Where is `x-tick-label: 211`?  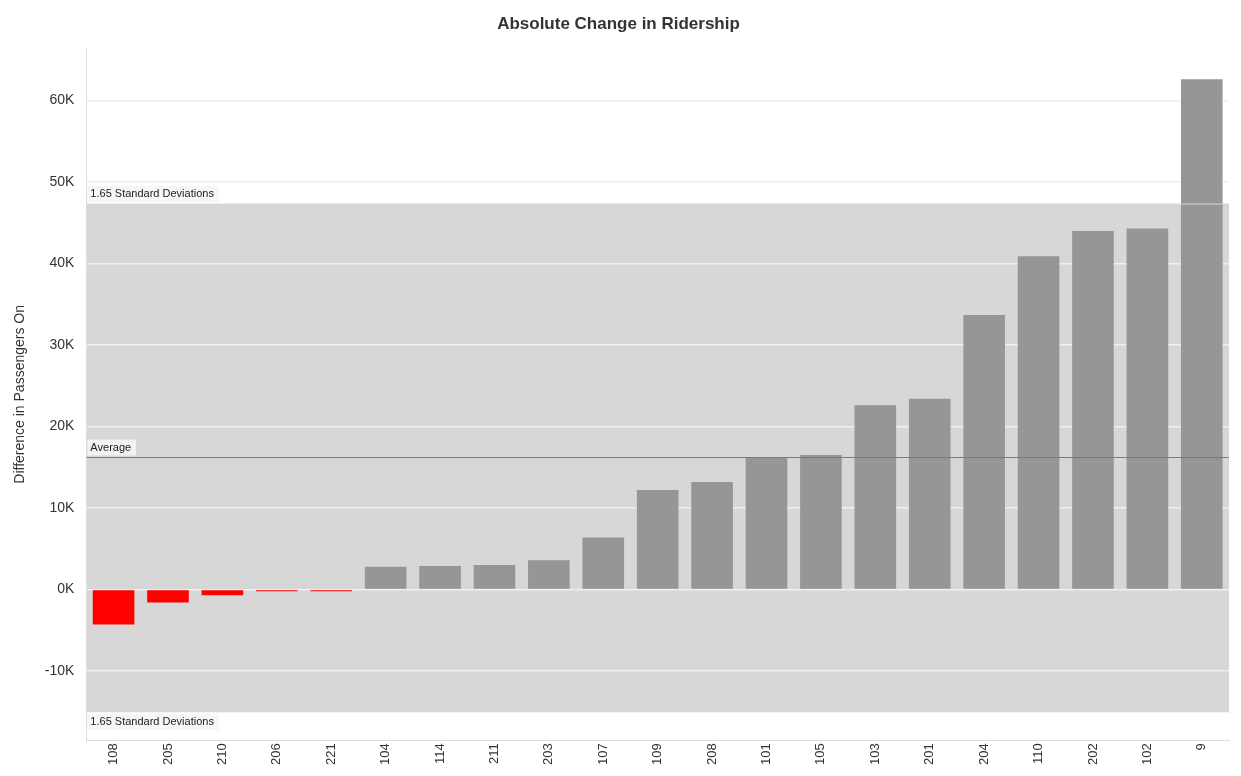 x-tick-label: 211 is located at coordinates (494, 754).